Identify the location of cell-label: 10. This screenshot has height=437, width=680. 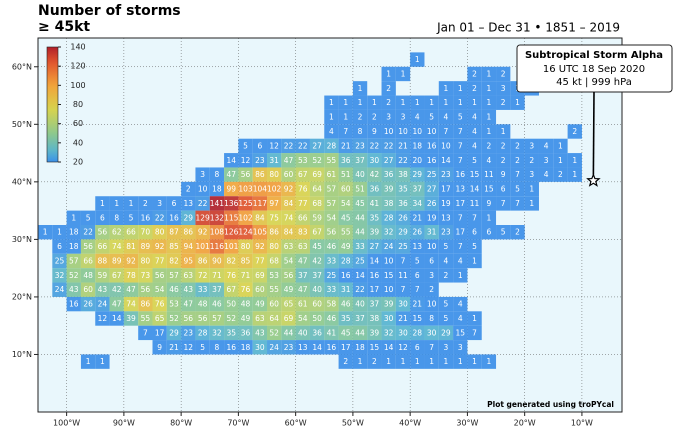
(389, 289).